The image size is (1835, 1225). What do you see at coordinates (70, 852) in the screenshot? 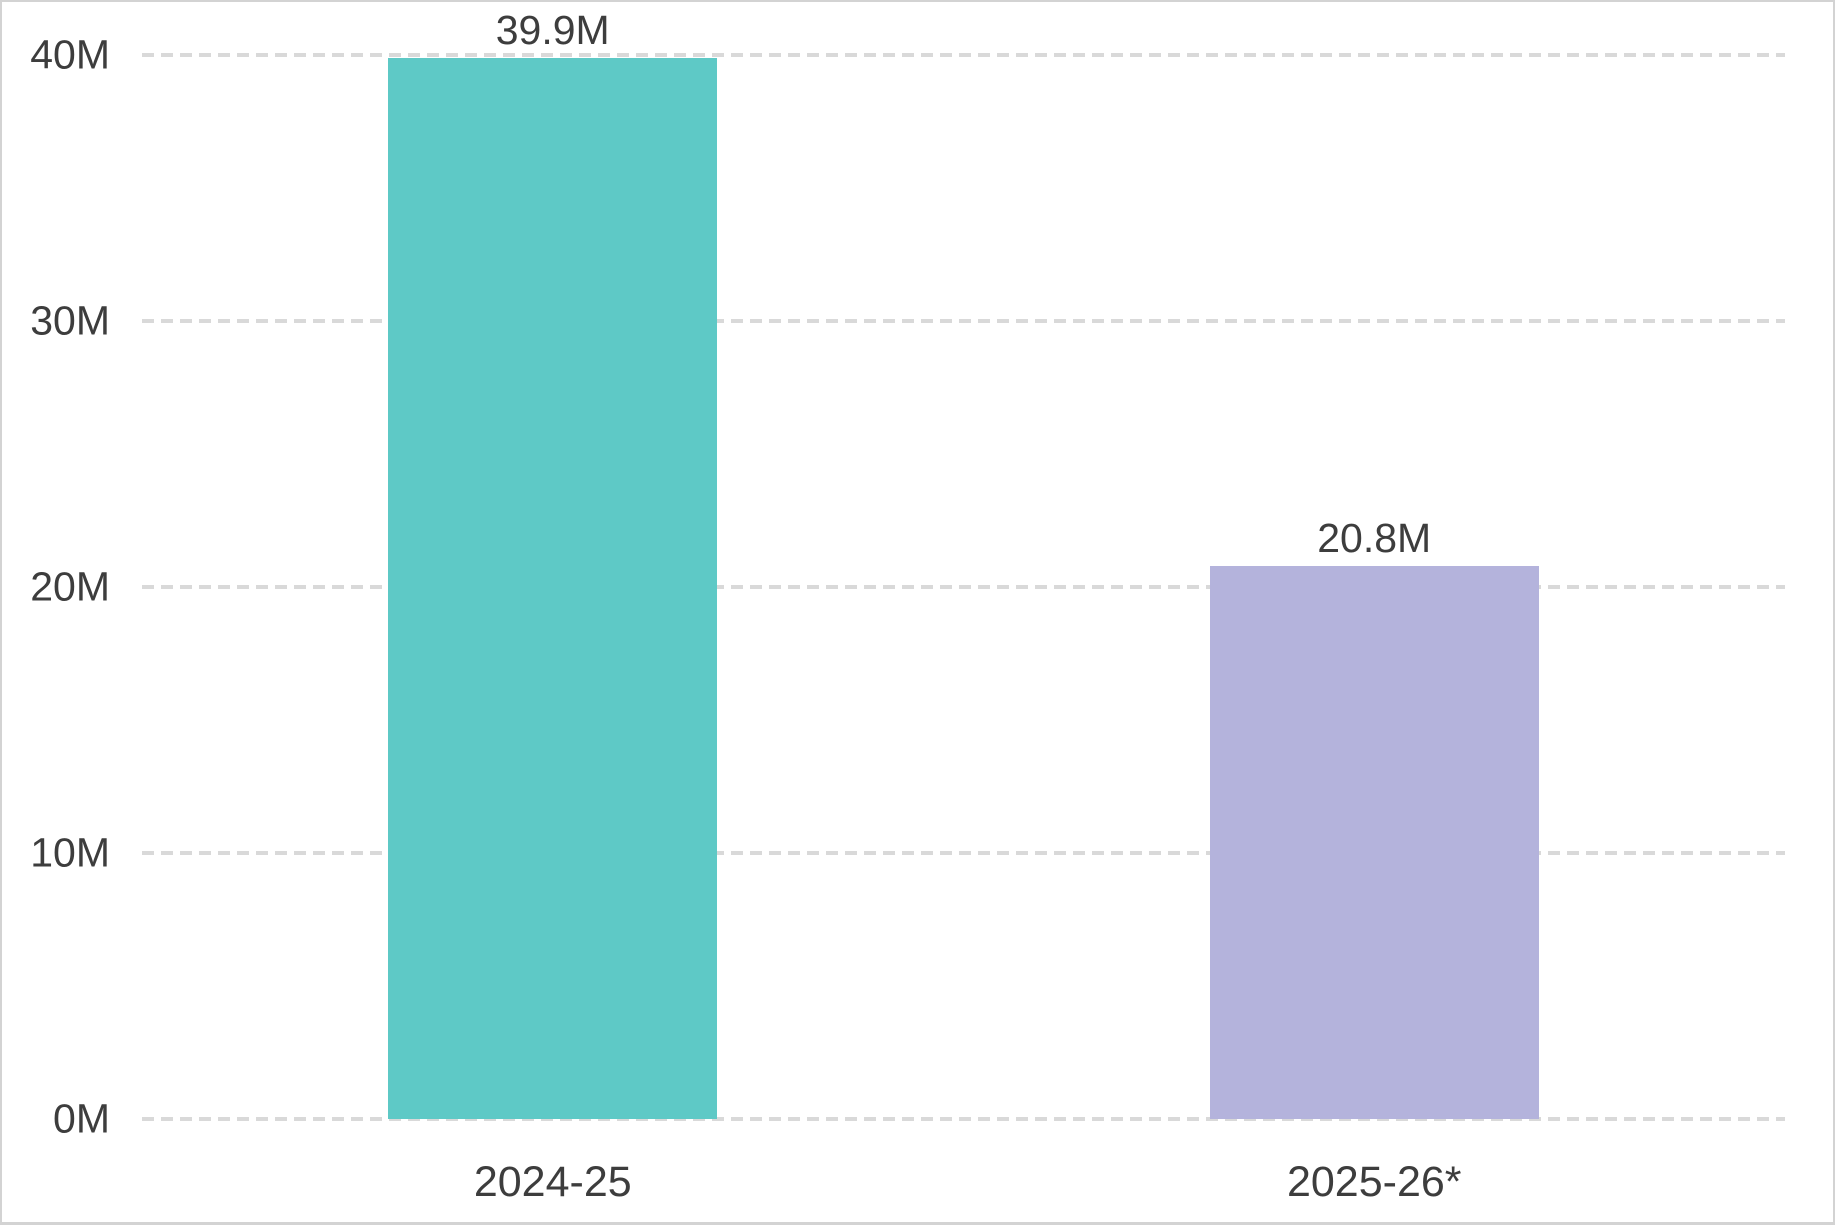
I see `y-axis-tick-label: 10M` at bounding box center [70, 852].